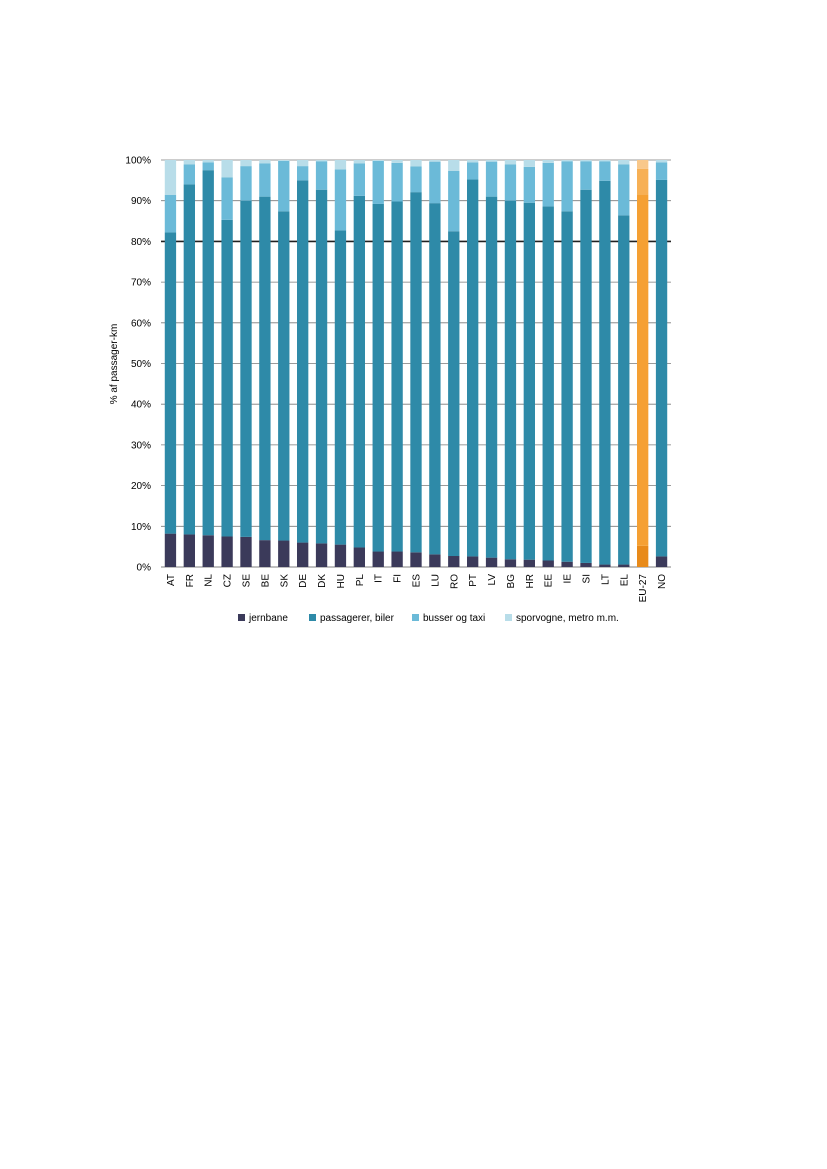 The width and height of the screenshot is (827, 1169). Describe the element at coordinates (141, 445) in the screenshot. I see `y-tick-label: 30%` at that location.